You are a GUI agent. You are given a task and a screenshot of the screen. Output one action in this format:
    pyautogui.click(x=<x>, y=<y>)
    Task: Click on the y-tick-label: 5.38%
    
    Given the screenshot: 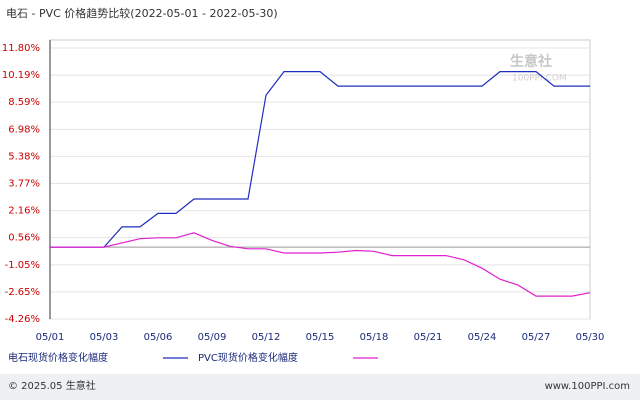 What is the action you would take?
    pyautogui.click(x=24, y=156)
    